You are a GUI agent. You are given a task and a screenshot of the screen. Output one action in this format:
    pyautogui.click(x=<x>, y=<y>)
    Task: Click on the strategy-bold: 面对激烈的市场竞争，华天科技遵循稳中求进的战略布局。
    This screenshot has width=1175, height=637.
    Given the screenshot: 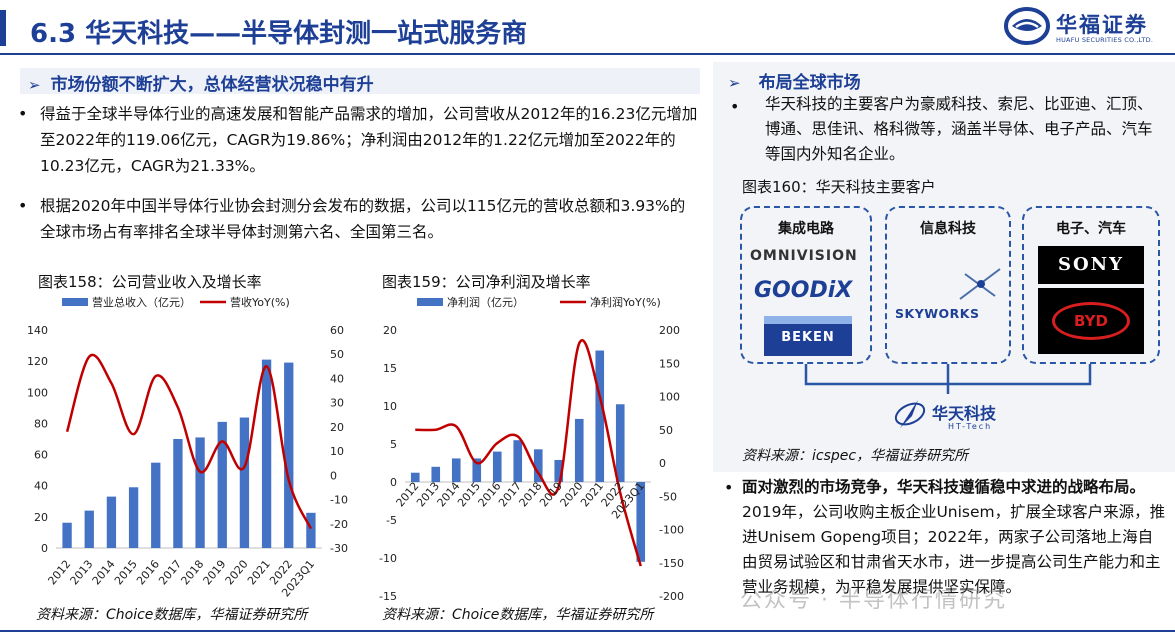 What is the action you would take?
    pyautogui.click(x=944, y=487)
    